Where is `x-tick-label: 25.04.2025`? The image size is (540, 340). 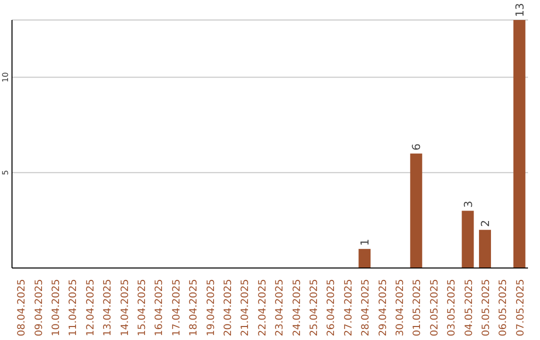
x-tick-label: 25.04.2025 is located at coordinates (314, 307).